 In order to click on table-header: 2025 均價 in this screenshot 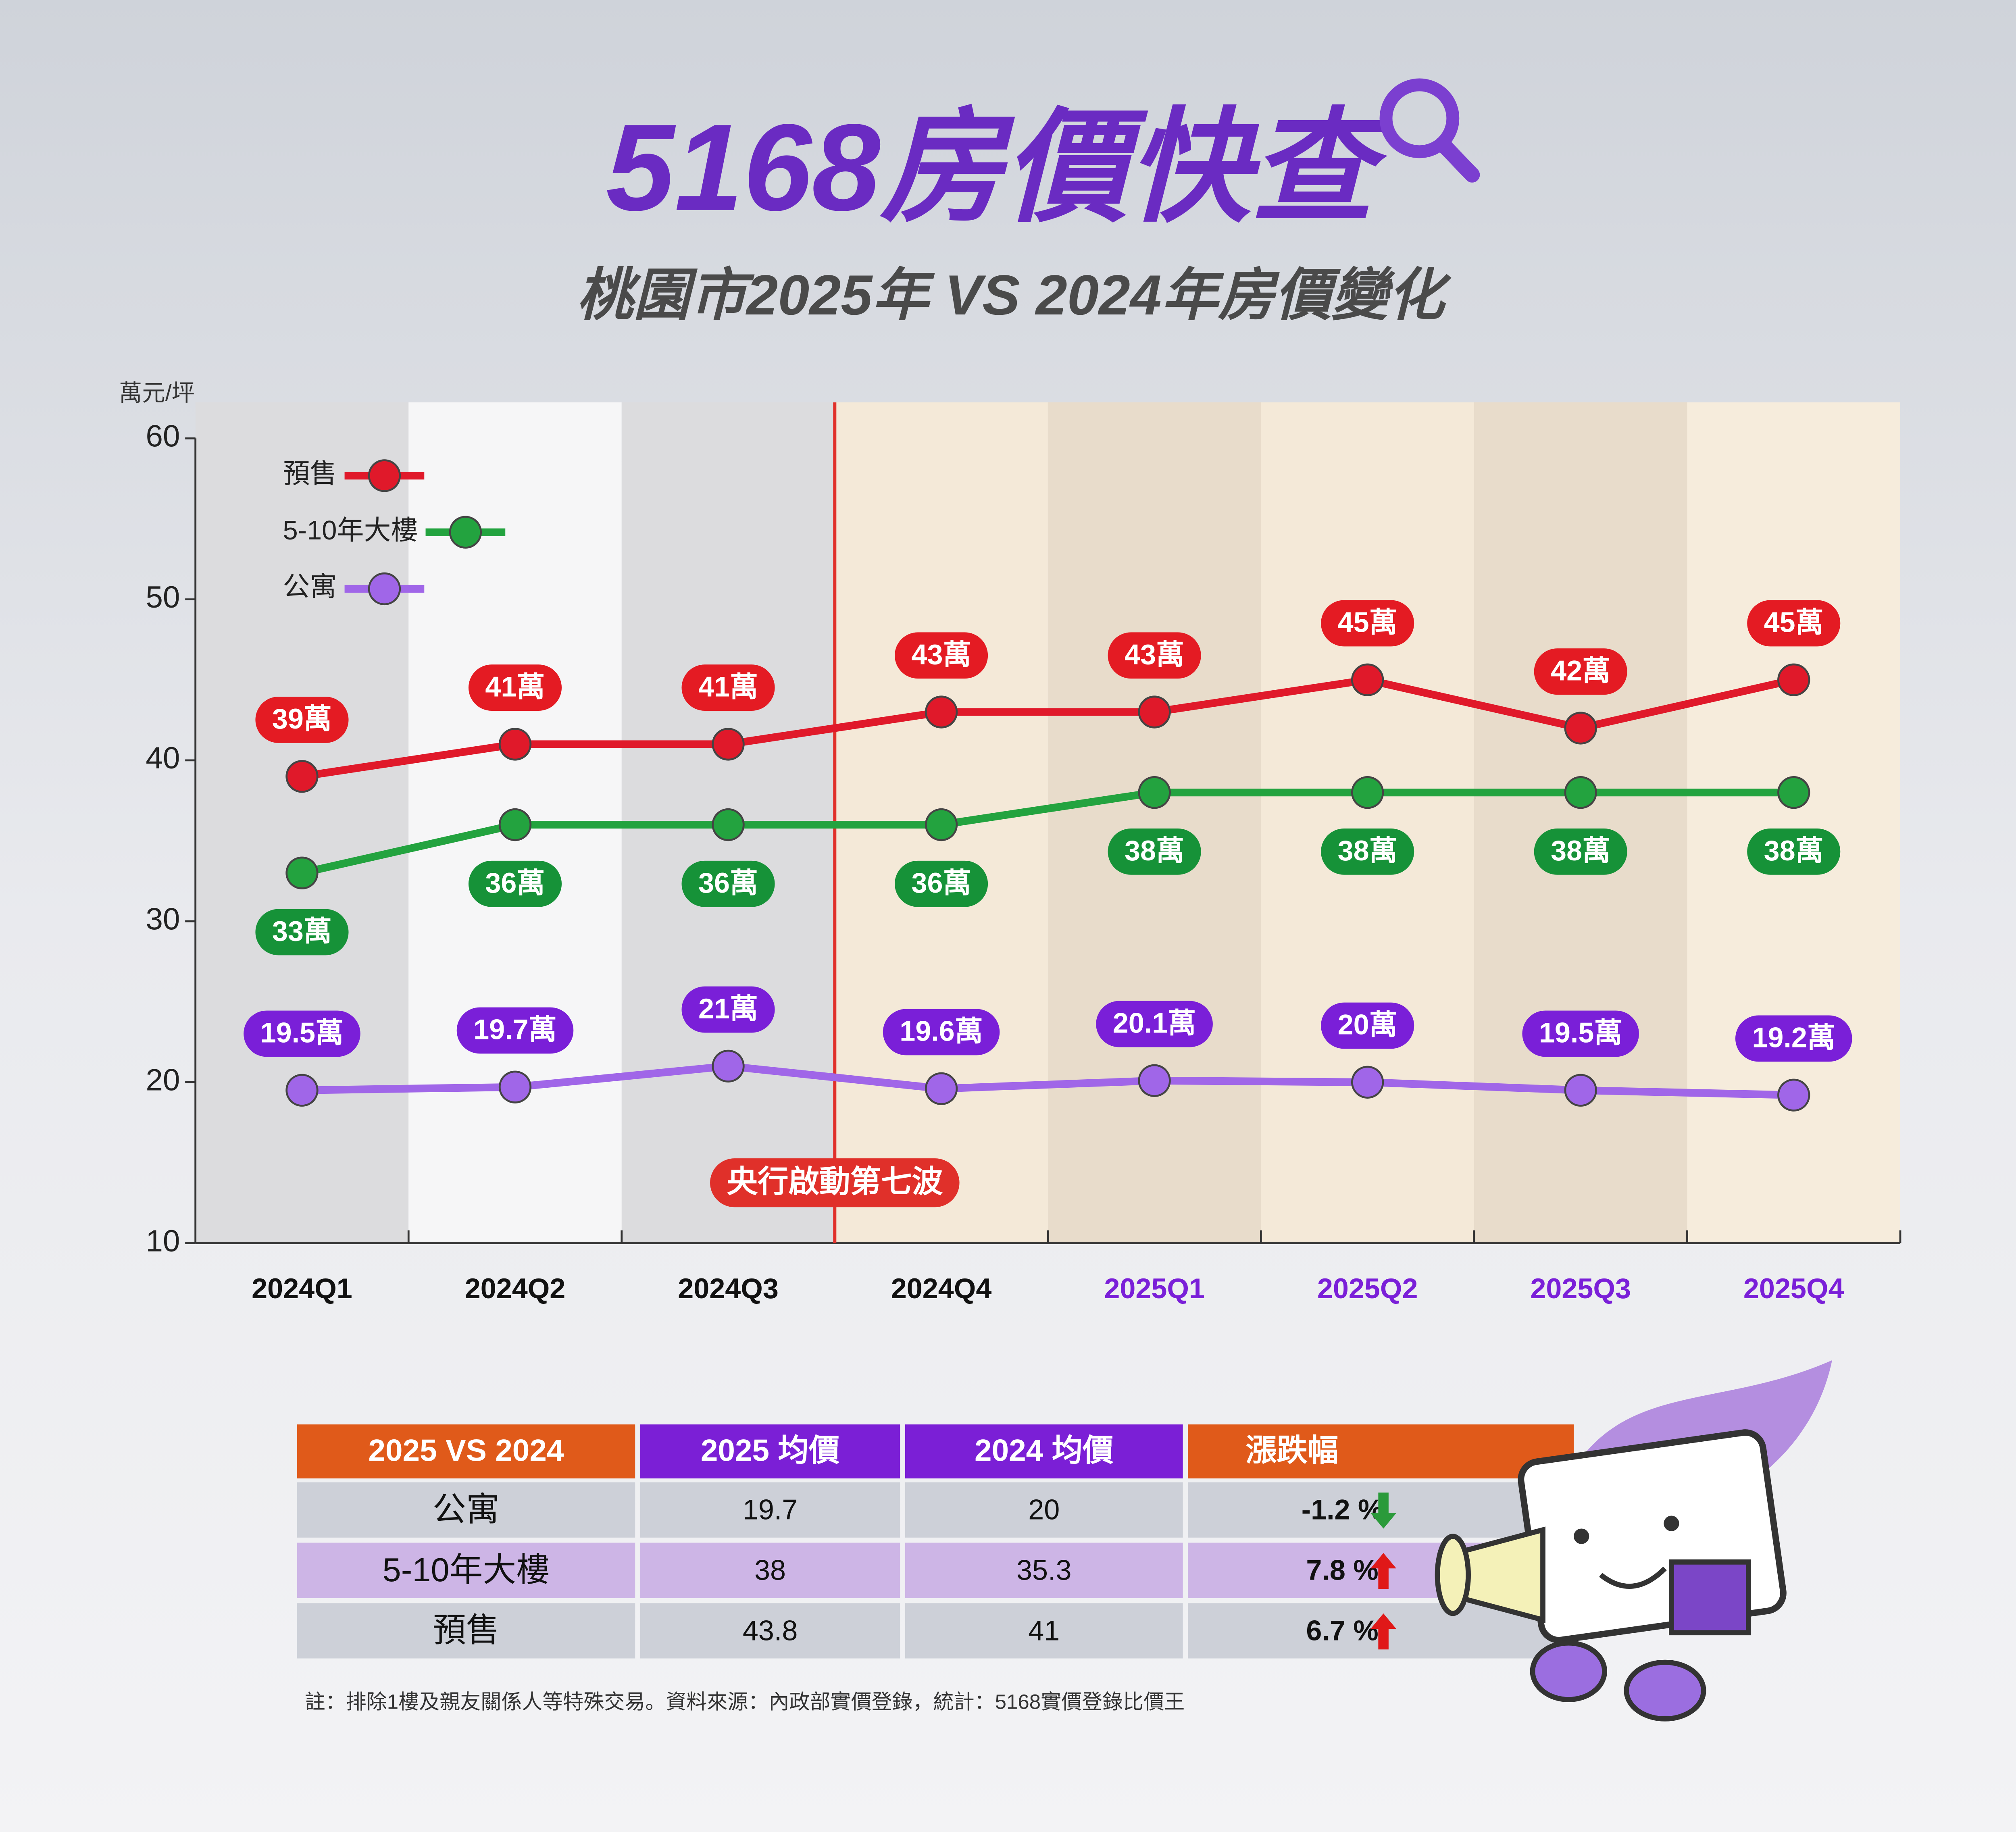, I will do `click(770, 1451)`.